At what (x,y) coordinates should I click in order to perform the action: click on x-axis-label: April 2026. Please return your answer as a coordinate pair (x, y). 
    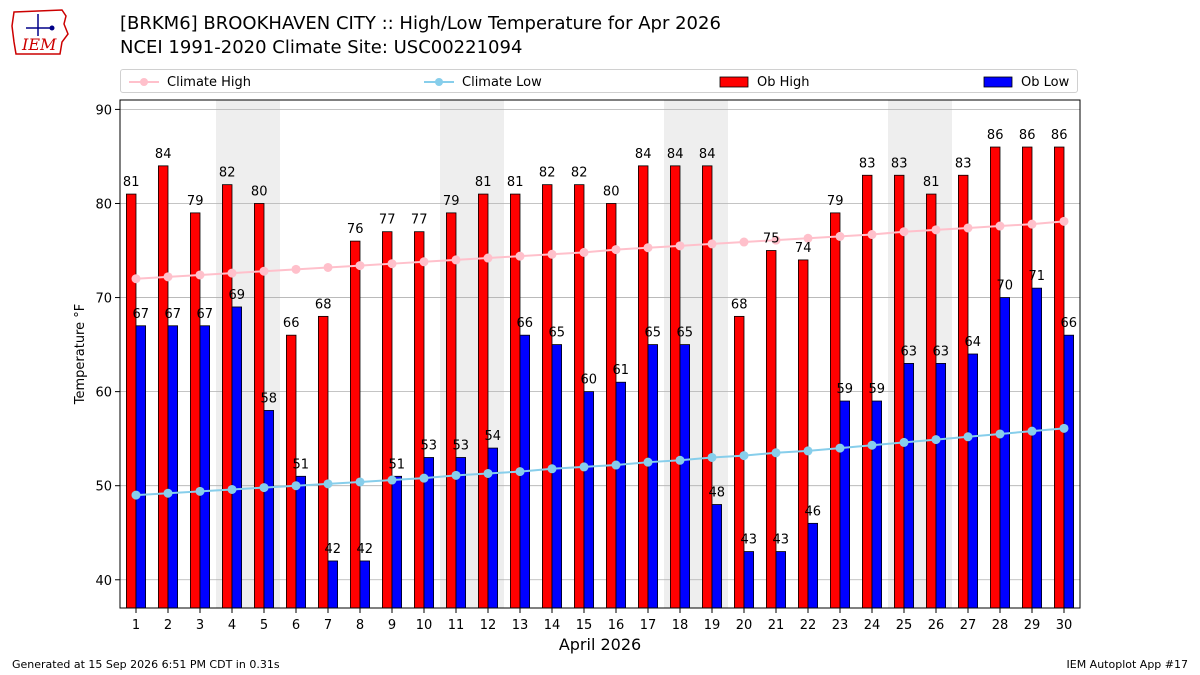
    Looking at the image, I should click on (600, 644).